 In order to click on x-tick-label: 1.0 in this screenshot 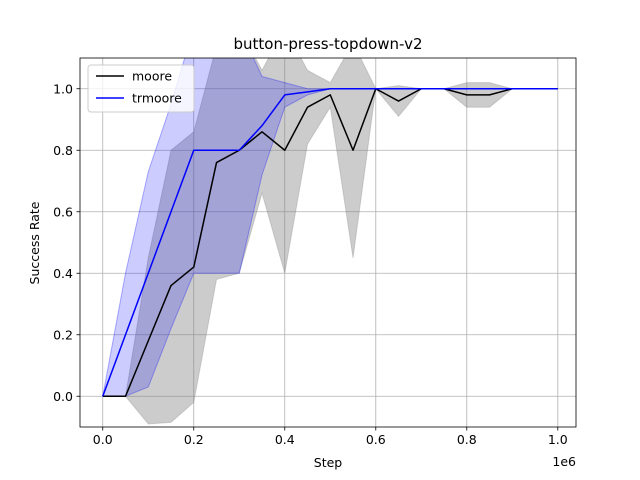, I will do `click(558, 439)`.